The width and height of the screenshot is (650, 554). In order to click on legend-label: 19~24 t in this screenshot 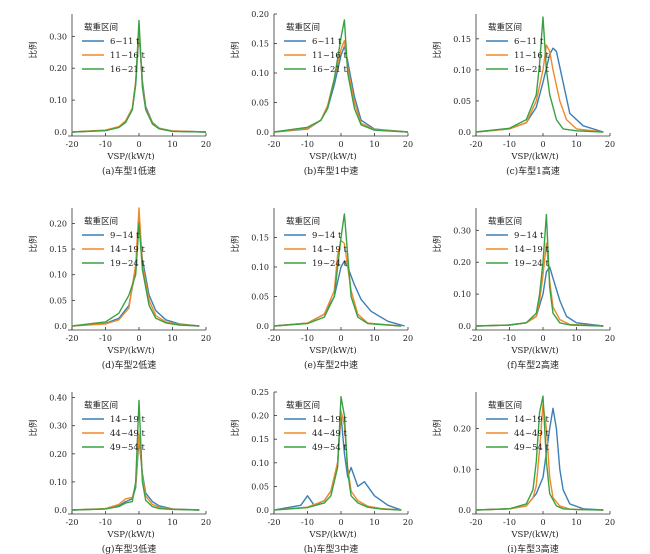, I will do `click(329, 264)`.